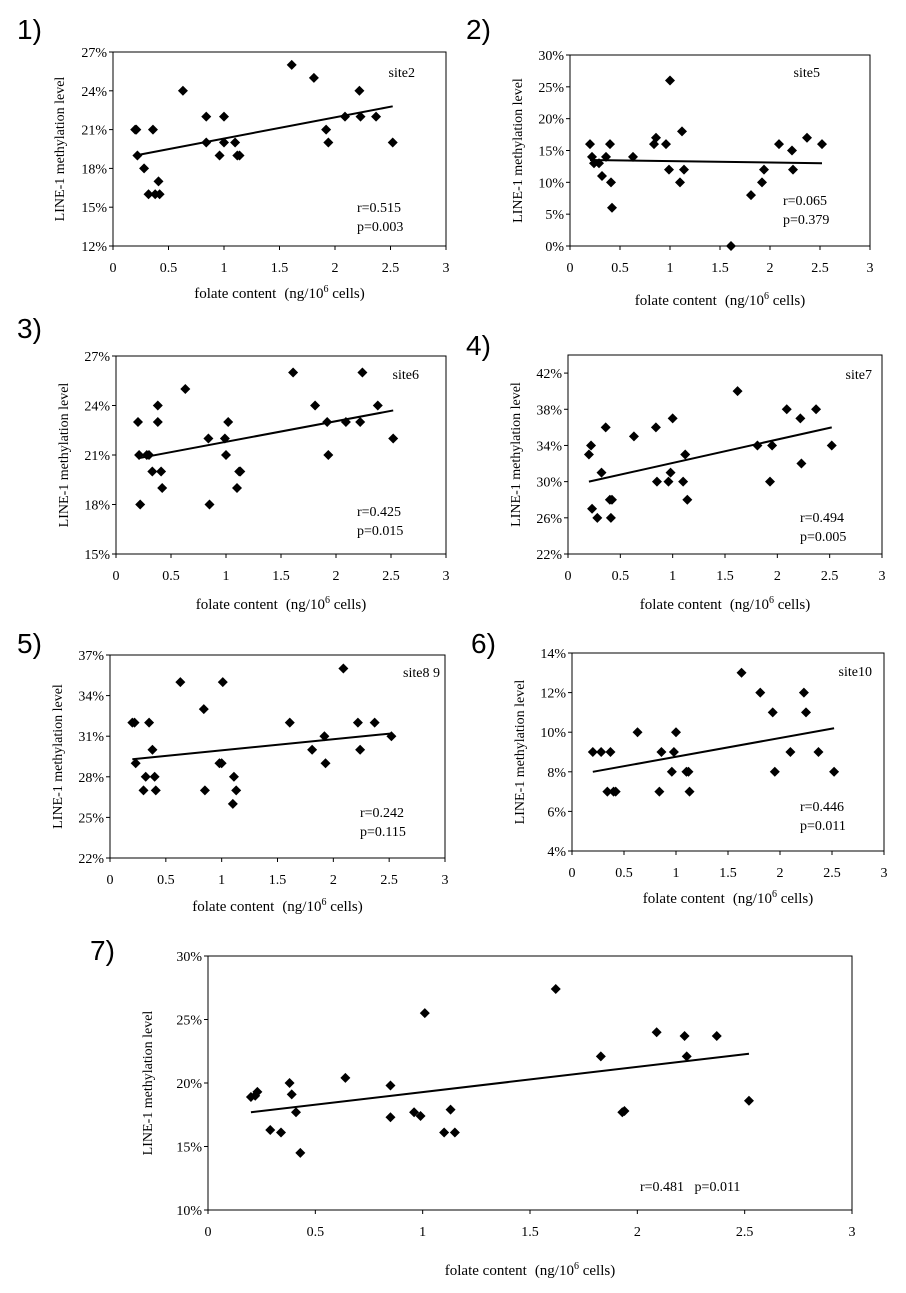  What do you see at coordinates (822, 807) in the screenshot?
I see `stats-annotation: r=0.446` at bounding box center [822, 807].